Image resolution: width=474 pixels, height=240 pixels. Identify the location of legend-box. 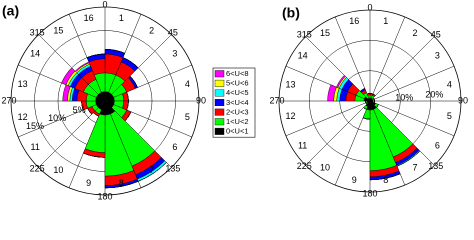
(234, 102).